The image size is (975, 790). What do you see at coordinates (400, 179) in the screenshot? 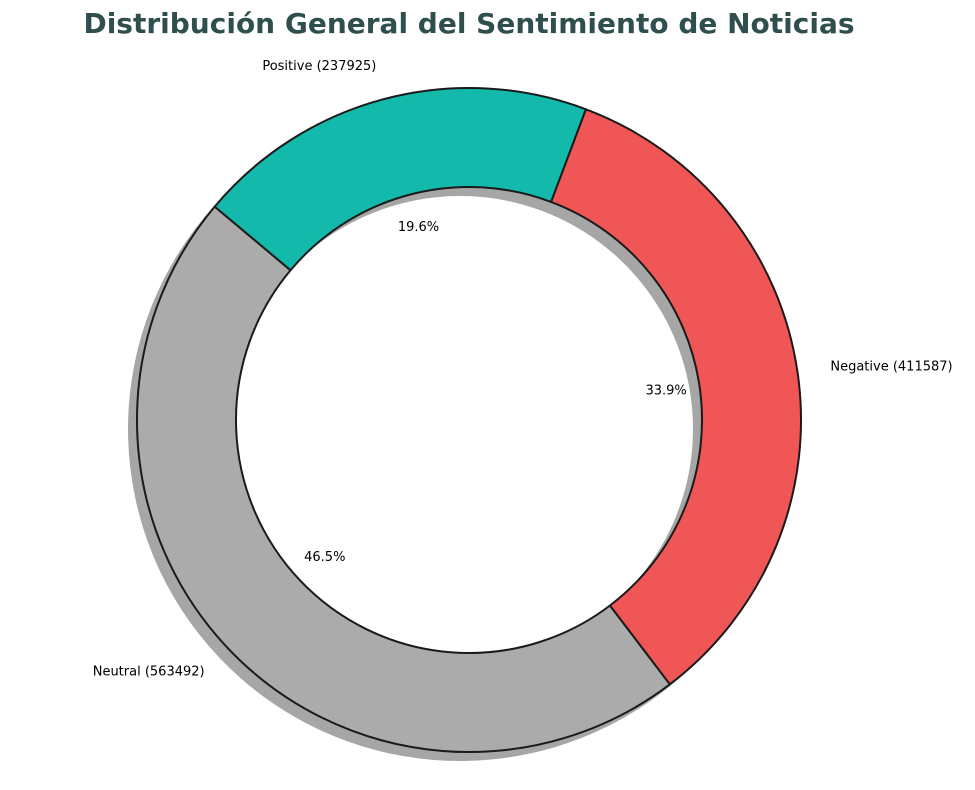
I see `slice-positive` at bounding box center [400, 179].